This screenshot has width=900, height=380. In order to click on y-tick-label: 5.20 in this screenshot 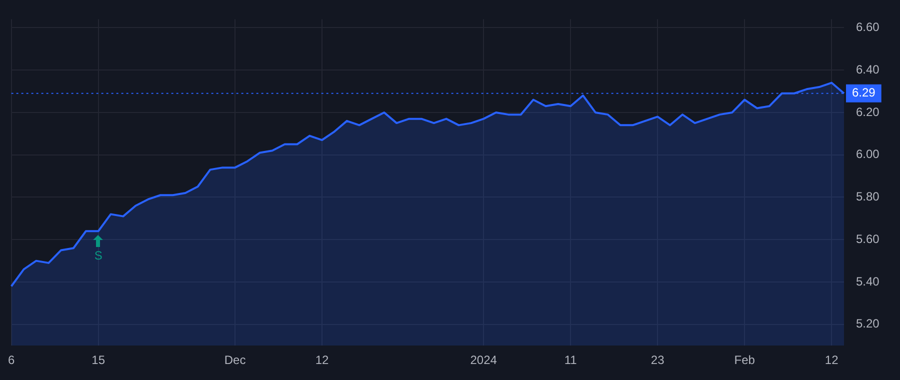, I will do `click(868, 323)`.